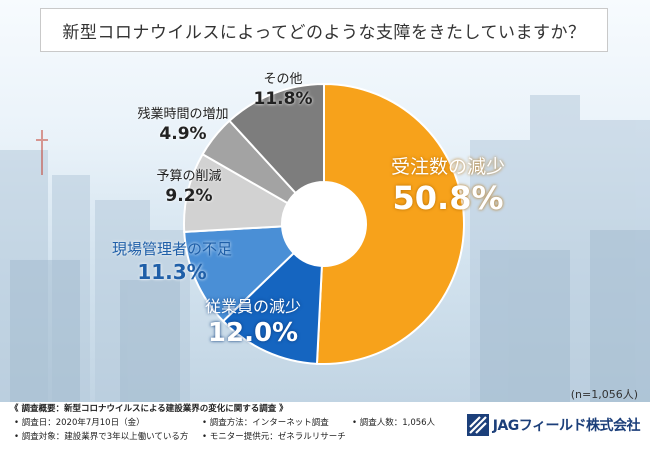  I want to click on slice-name: 残業時間の増加, so click(183, 114).